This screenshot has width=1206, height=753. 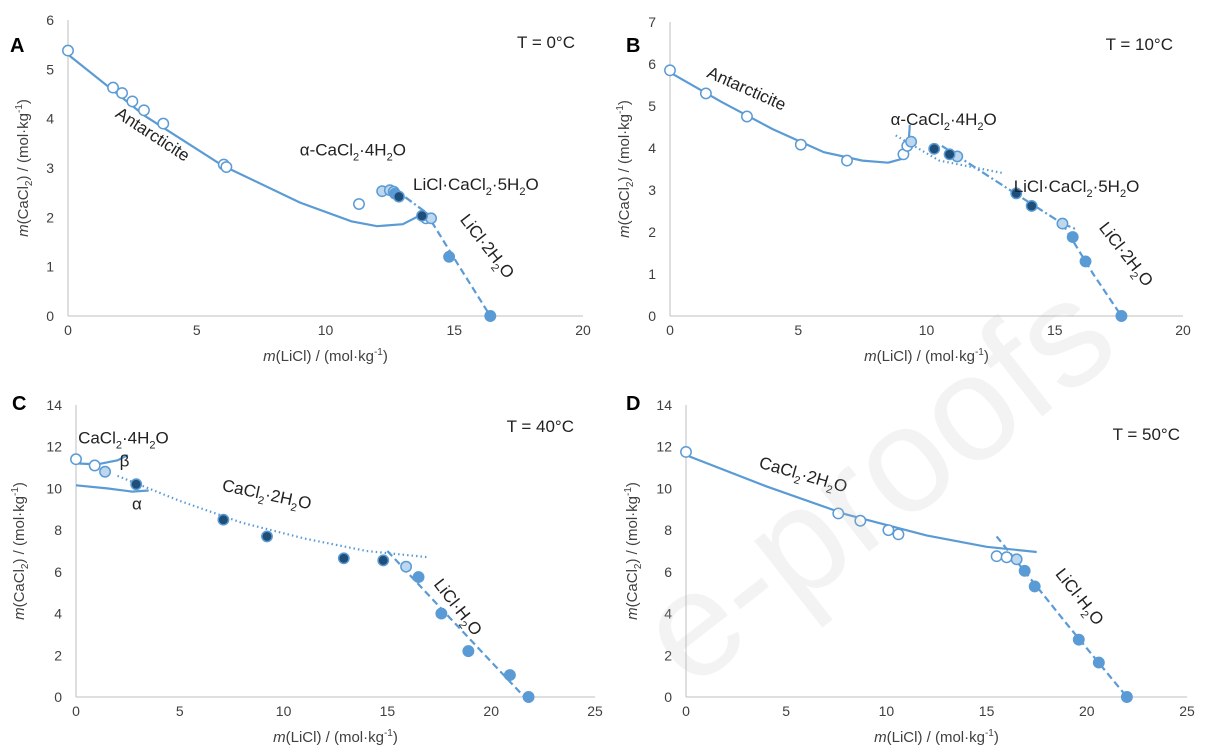 I want to click on temperature-label: T = 40°C, so click(x=540, y=426).